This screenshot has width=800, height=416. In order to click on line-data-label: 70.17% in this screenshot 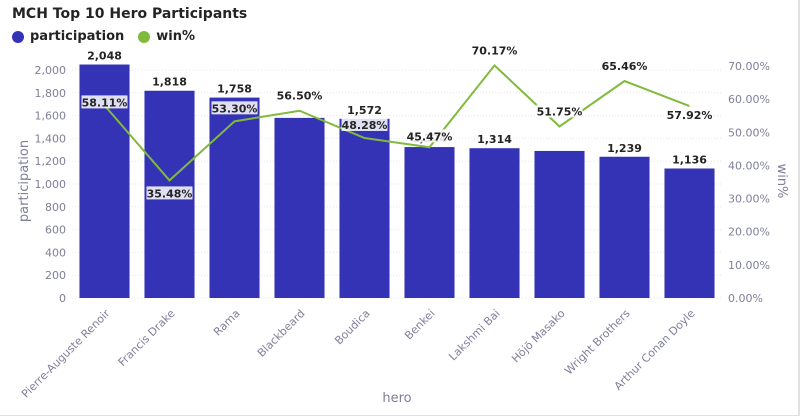, I will do `click(495, 50)`.